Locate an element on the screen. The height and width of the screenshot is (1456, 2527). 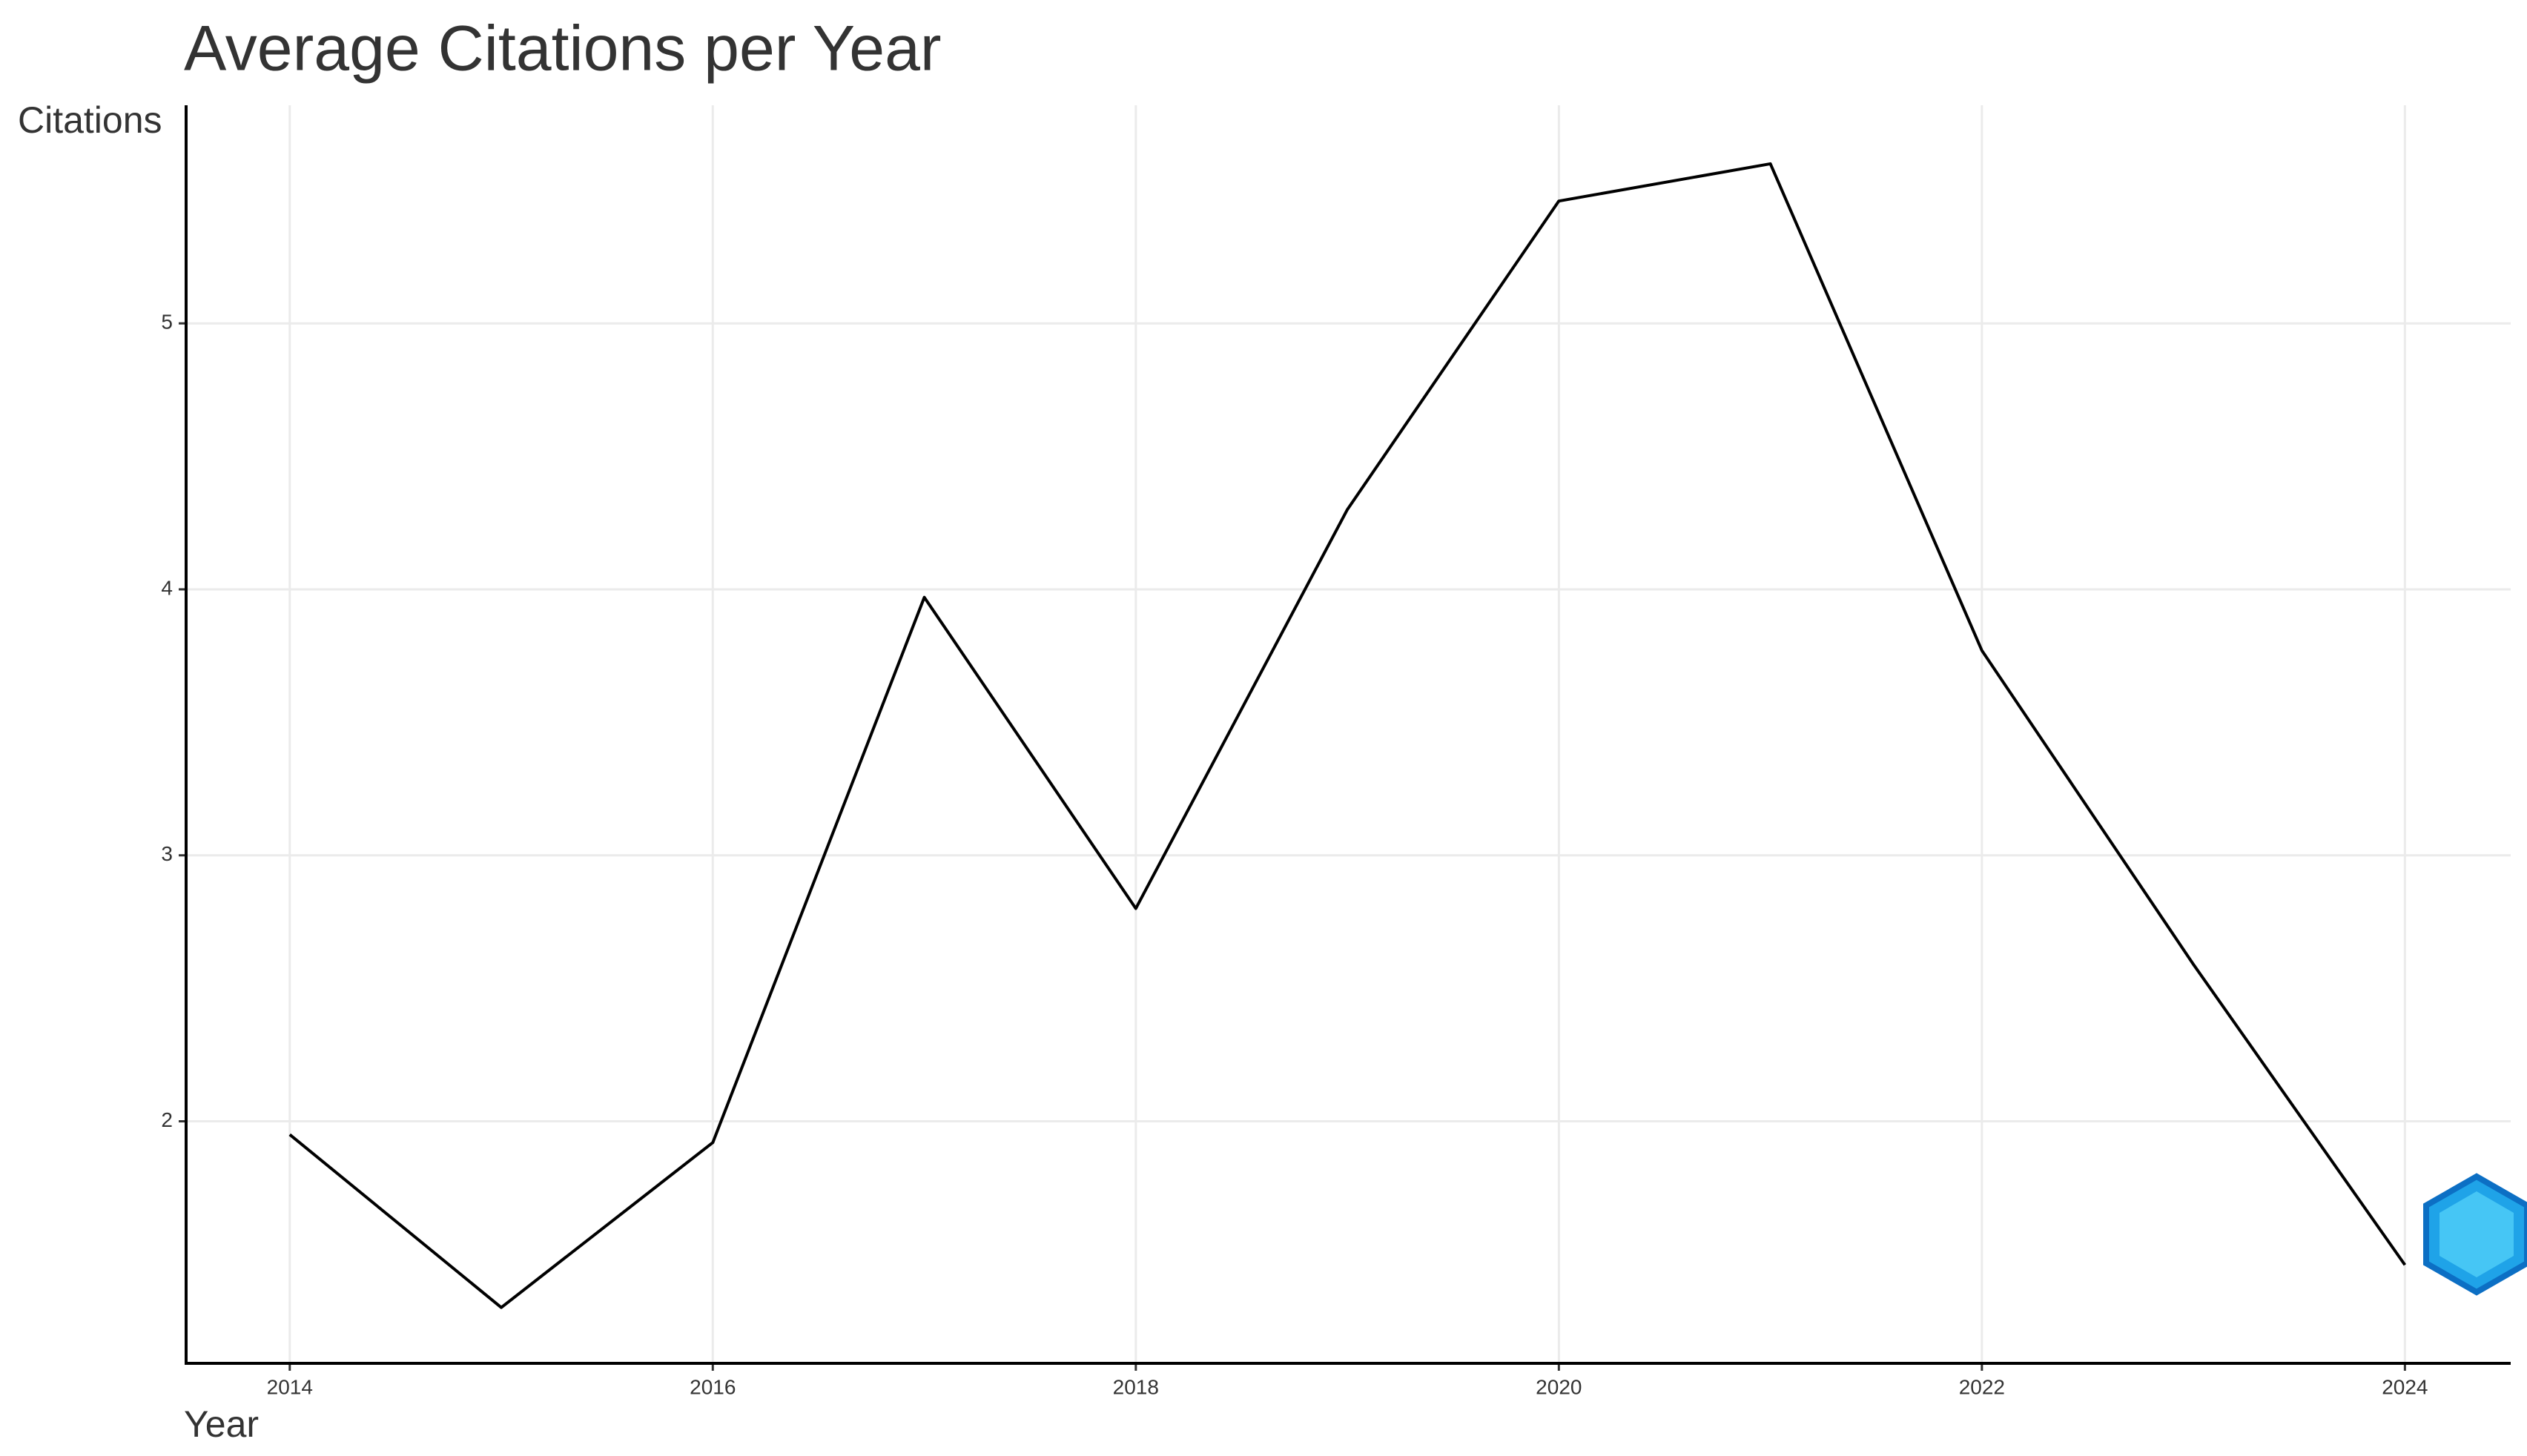
x-tick-label: 2022 is located at coordinates (1982, 1387).